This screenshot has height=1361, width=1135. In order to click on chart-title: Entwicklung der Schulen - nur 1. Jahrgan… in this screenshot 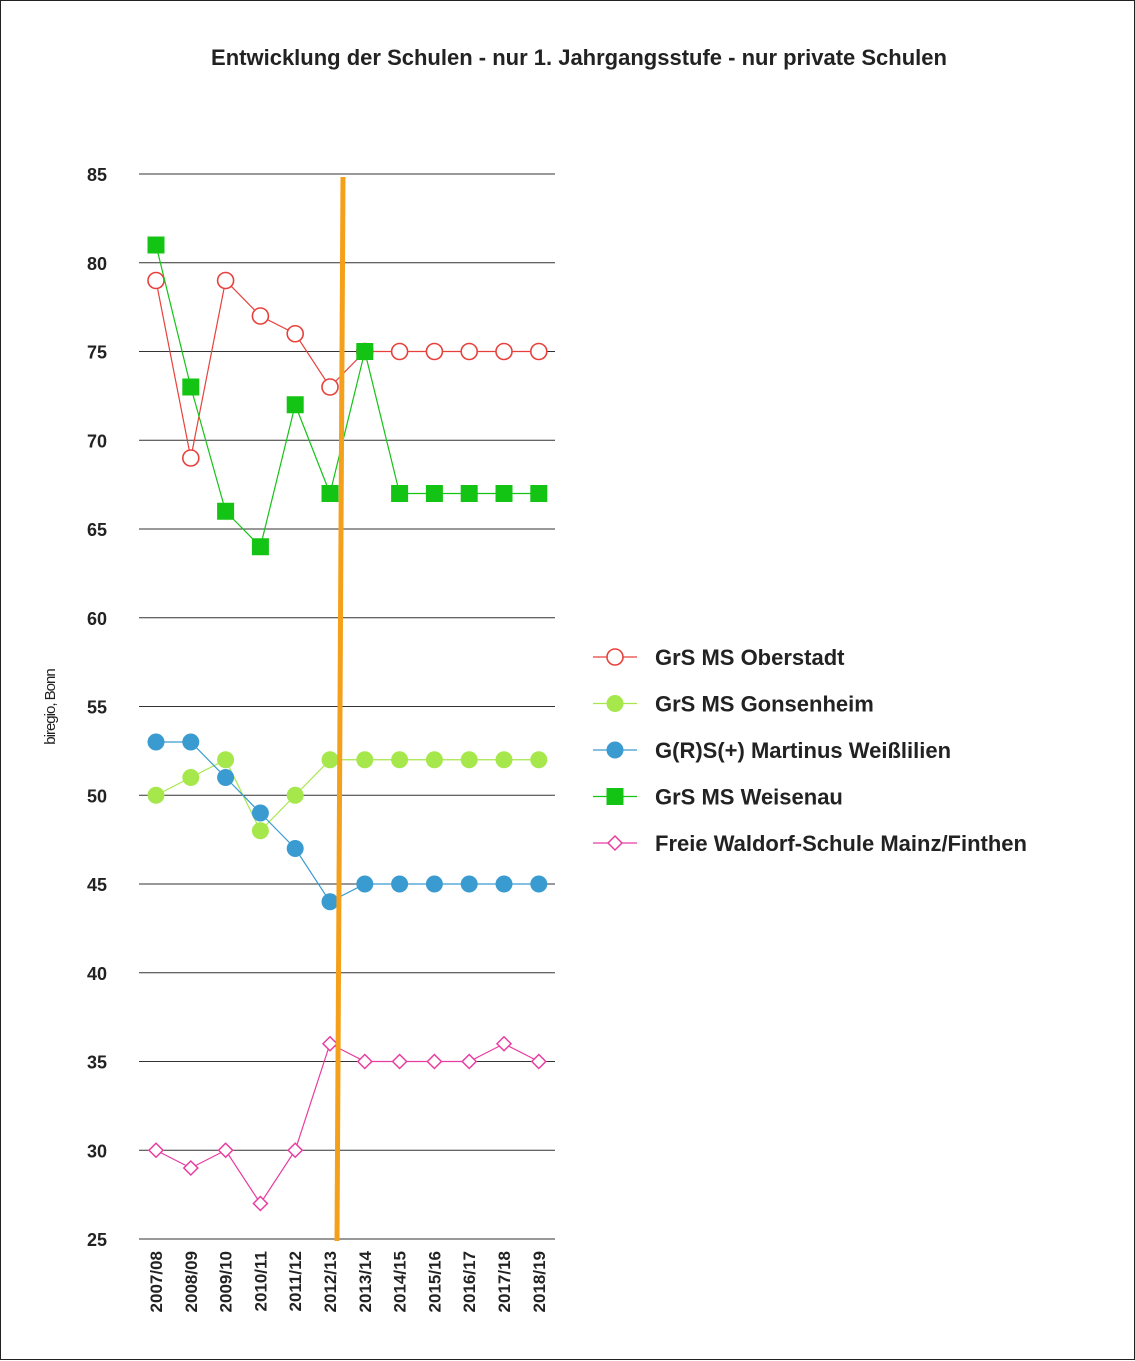, I will do `click(579, 57)`.